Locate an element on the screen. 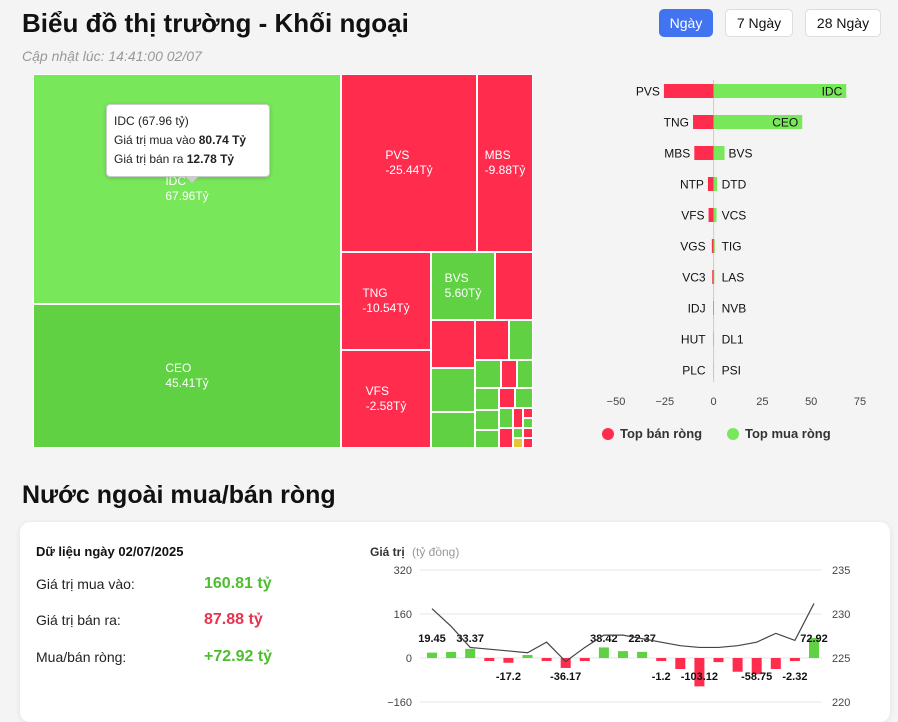 The width and height of the screenshot is (898, 722). tab-28-days: 28 Ngày is located at coordinates (843, 23).